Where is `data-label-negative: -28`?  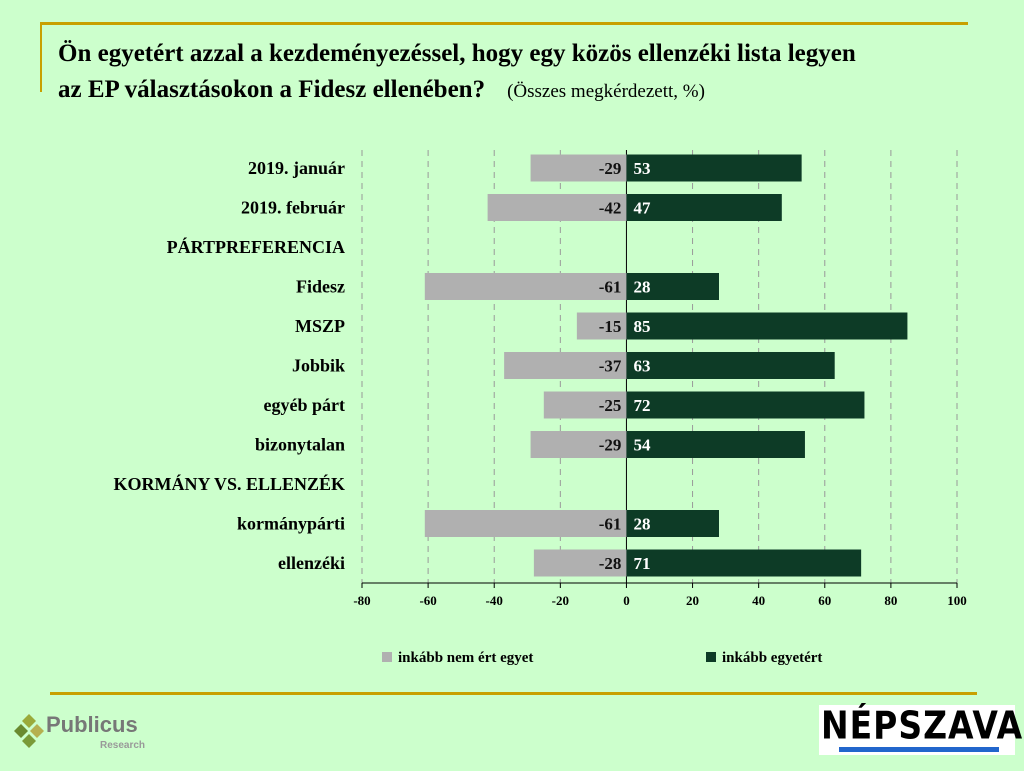
data-label-negative: -28 is located at coordinates (610, 563).